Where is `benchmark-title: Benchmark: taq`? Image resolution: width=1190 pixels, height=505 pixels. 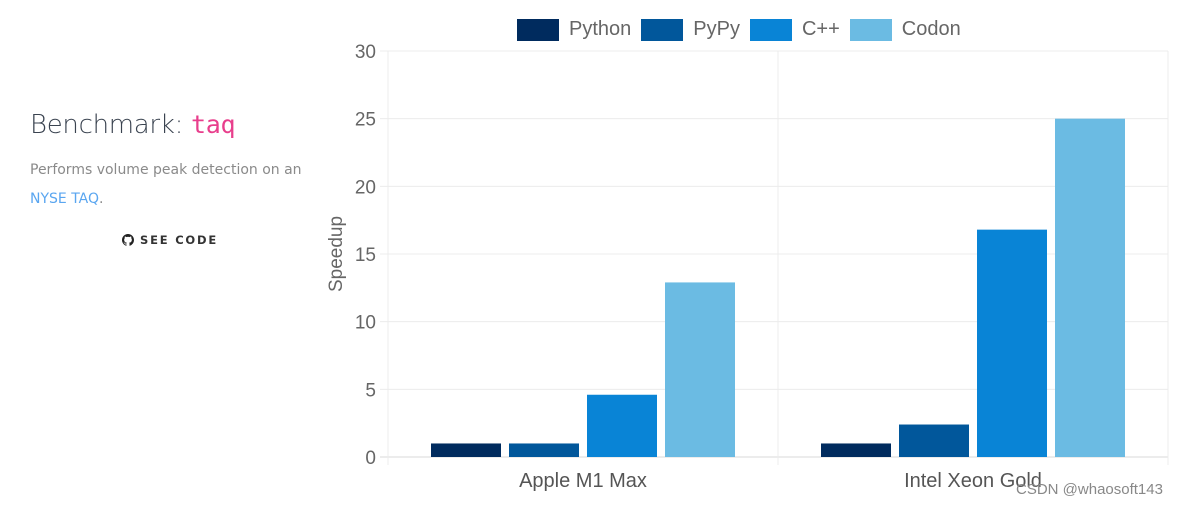
benchmark-title: Benchmark: taq is located at coordinates (175, 125).